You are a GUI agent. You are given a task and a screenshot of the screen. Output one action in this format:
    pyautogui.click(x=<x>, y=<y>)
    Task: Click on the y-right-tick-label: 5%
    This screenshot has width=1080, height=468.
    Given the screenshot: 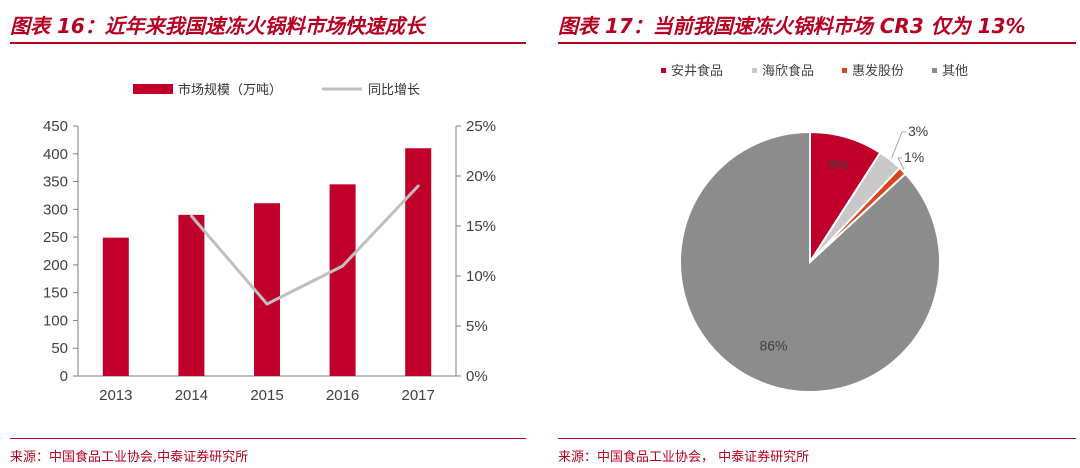 What is the action you would take?
    pyautogui.click(x=477, y=326)
    